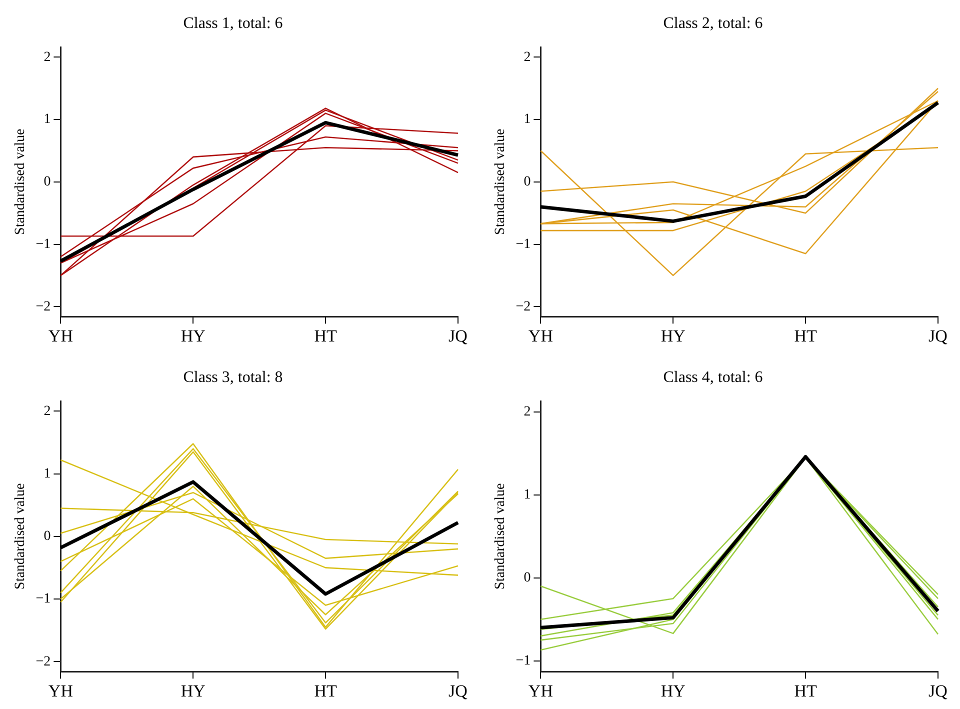 This screenshot has width=960, height=709. What do you see at coordinates (713, 23) in the screenshot?
I see `chart-title: Class 2, total: 6` at bounding box center [713, 23].